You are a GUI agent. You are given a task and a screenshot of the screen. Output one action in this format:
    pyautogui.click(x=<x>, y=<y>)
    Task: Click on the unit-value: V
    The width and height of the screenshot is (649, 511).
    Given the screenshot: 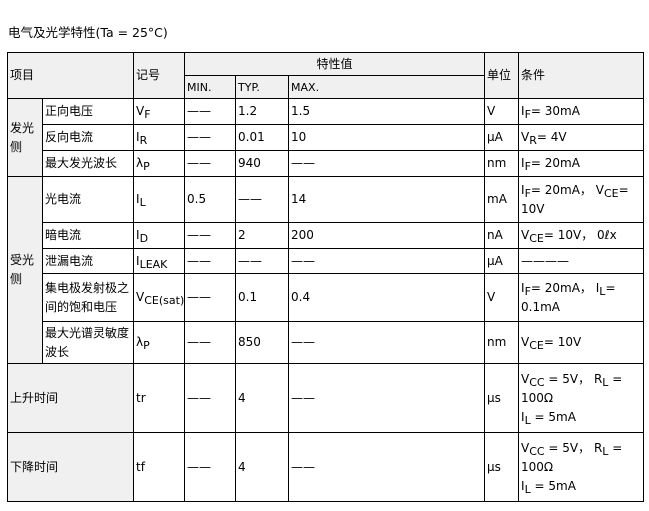 What is the action you would take?
    pyautogui.click(x=502, y=111)
    